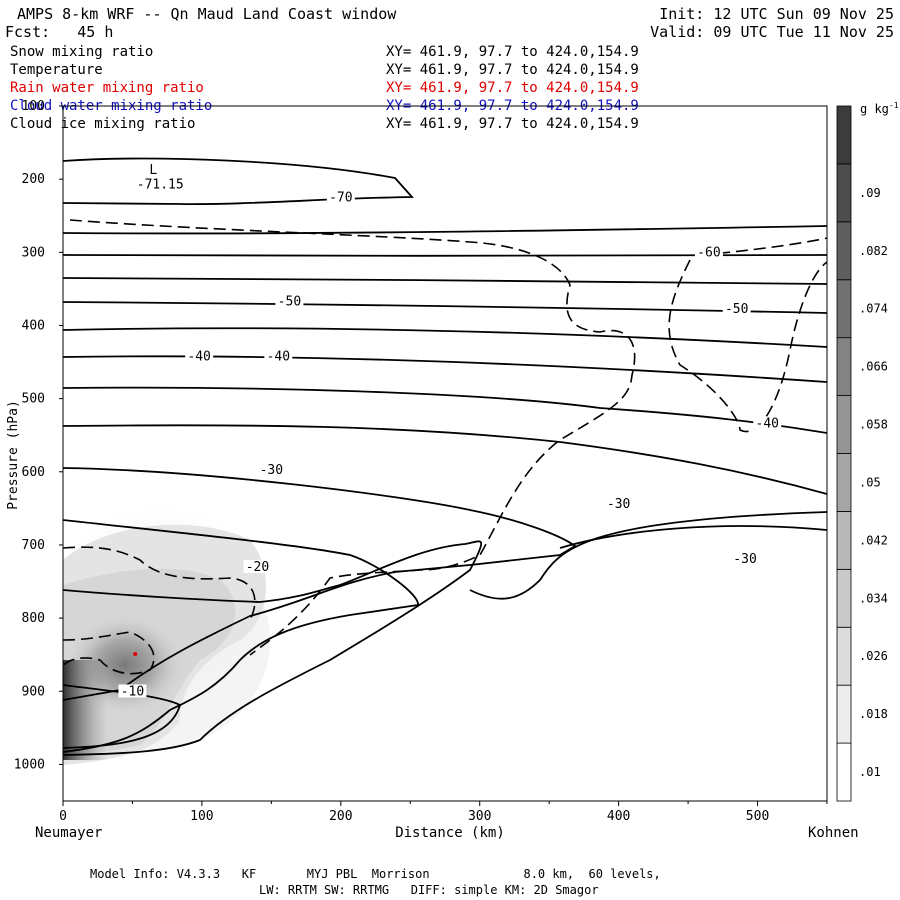 The height and width of the screenshot is (900, 900). Describe the element at coordinates (873, 309) in the screenshot. I see `colorbar-level-label: .074` at that location.